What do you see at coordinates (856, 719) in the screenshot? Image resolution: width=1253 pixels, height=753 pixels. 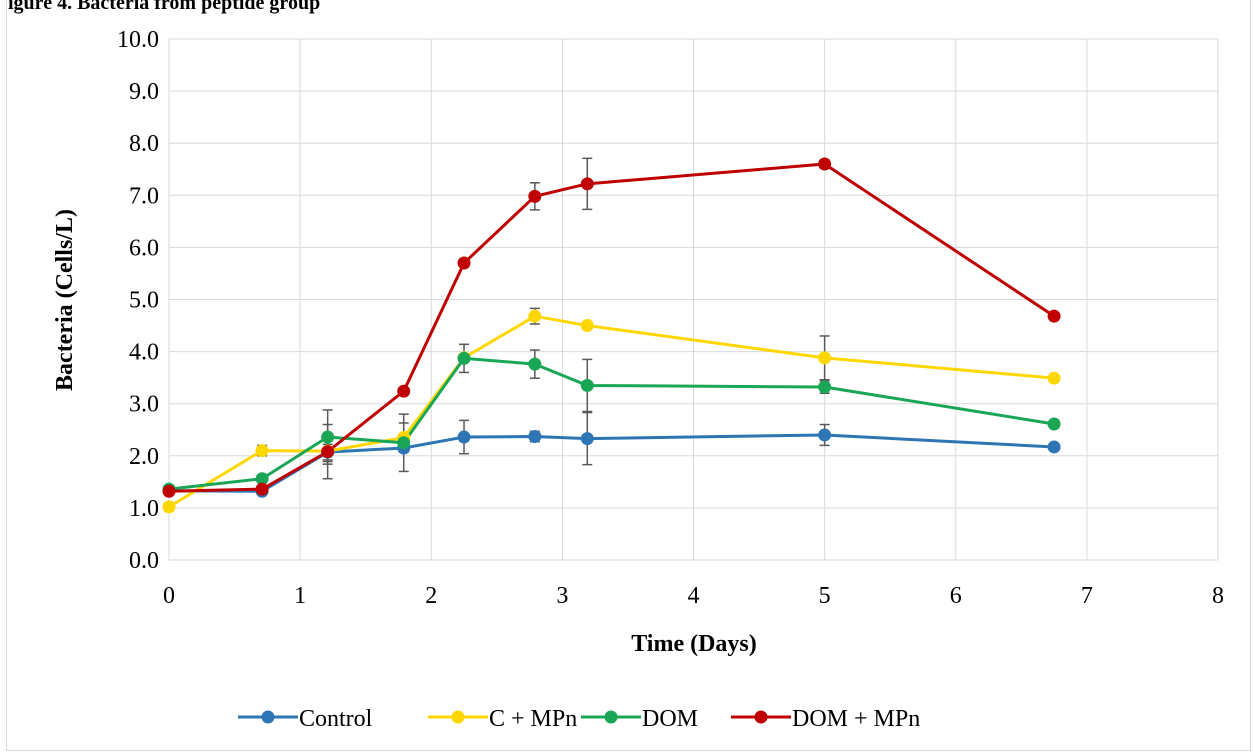 I see `legend-label: DOM + MPn` at bounding box center [856, 719].